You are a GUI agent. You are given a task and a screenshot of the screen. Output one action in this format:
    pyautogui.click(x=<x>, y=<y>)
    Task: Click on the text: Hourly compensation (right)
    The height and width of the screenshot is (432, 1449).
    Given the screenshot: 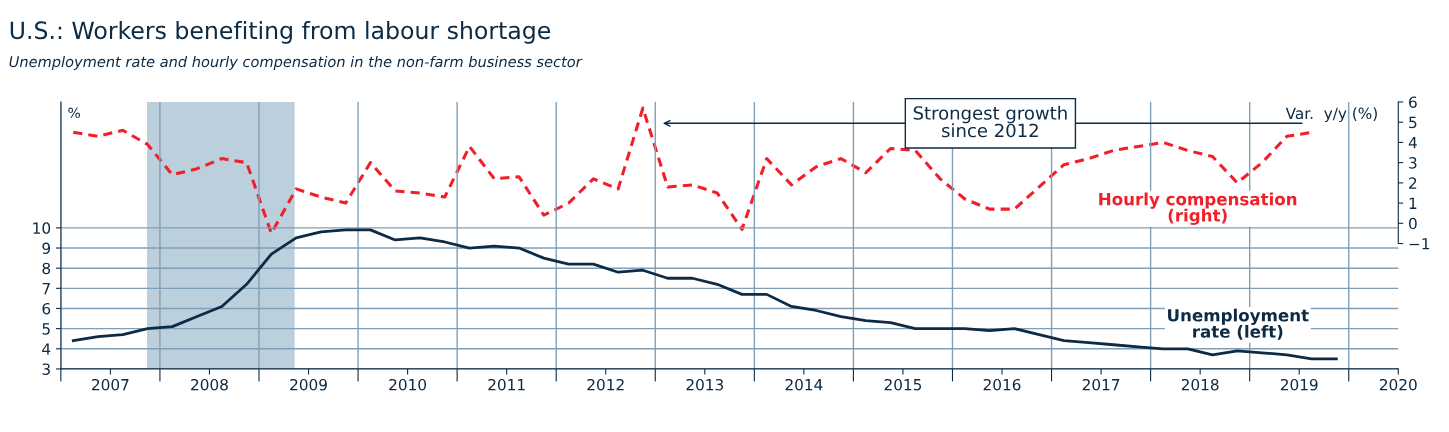 What is the action you would take?
    pyautogui.click(x=1198, y=208)
    